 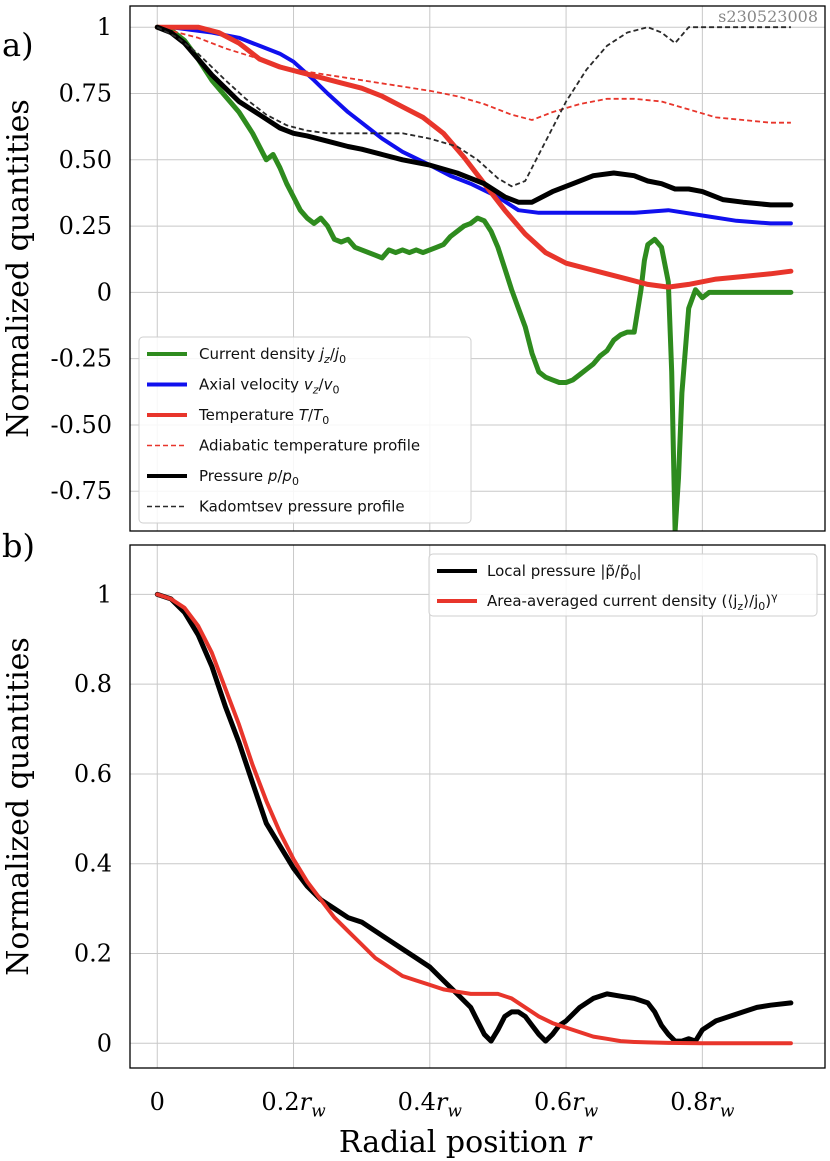 I want to click on x-tick-label: 0.8rw, so click(x=702, y=1105).